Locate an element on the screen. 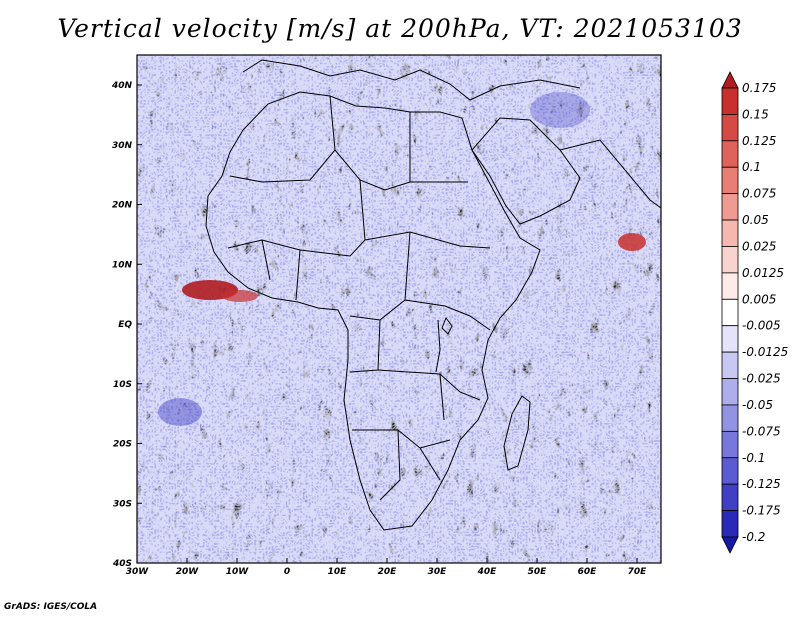 This screenshot has width=800, height=618. legend-bottom-arrow is located at coordinates (730, 545).